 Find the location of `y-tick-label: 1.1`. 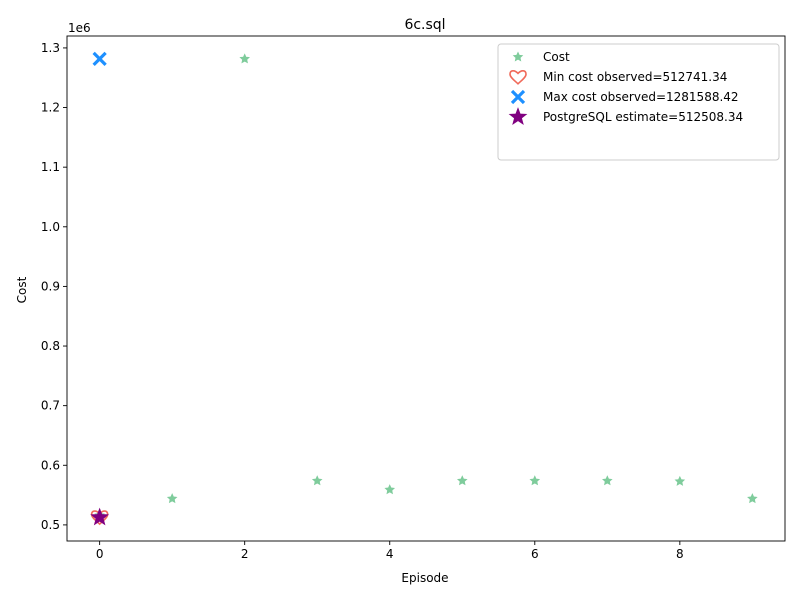

y-tick-label: 1.1 is located at coordinates (50, 167).